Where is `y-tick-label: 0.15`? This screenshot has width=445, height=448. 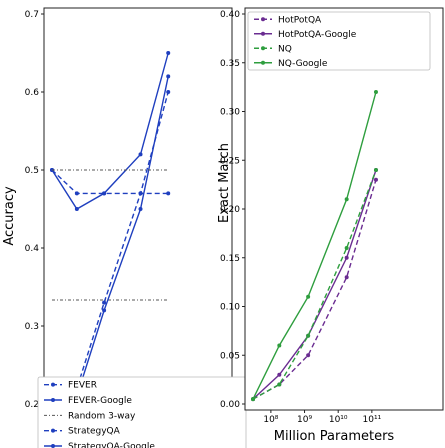
y-tick-label: 0.15 is located at coordinates (230, 259).